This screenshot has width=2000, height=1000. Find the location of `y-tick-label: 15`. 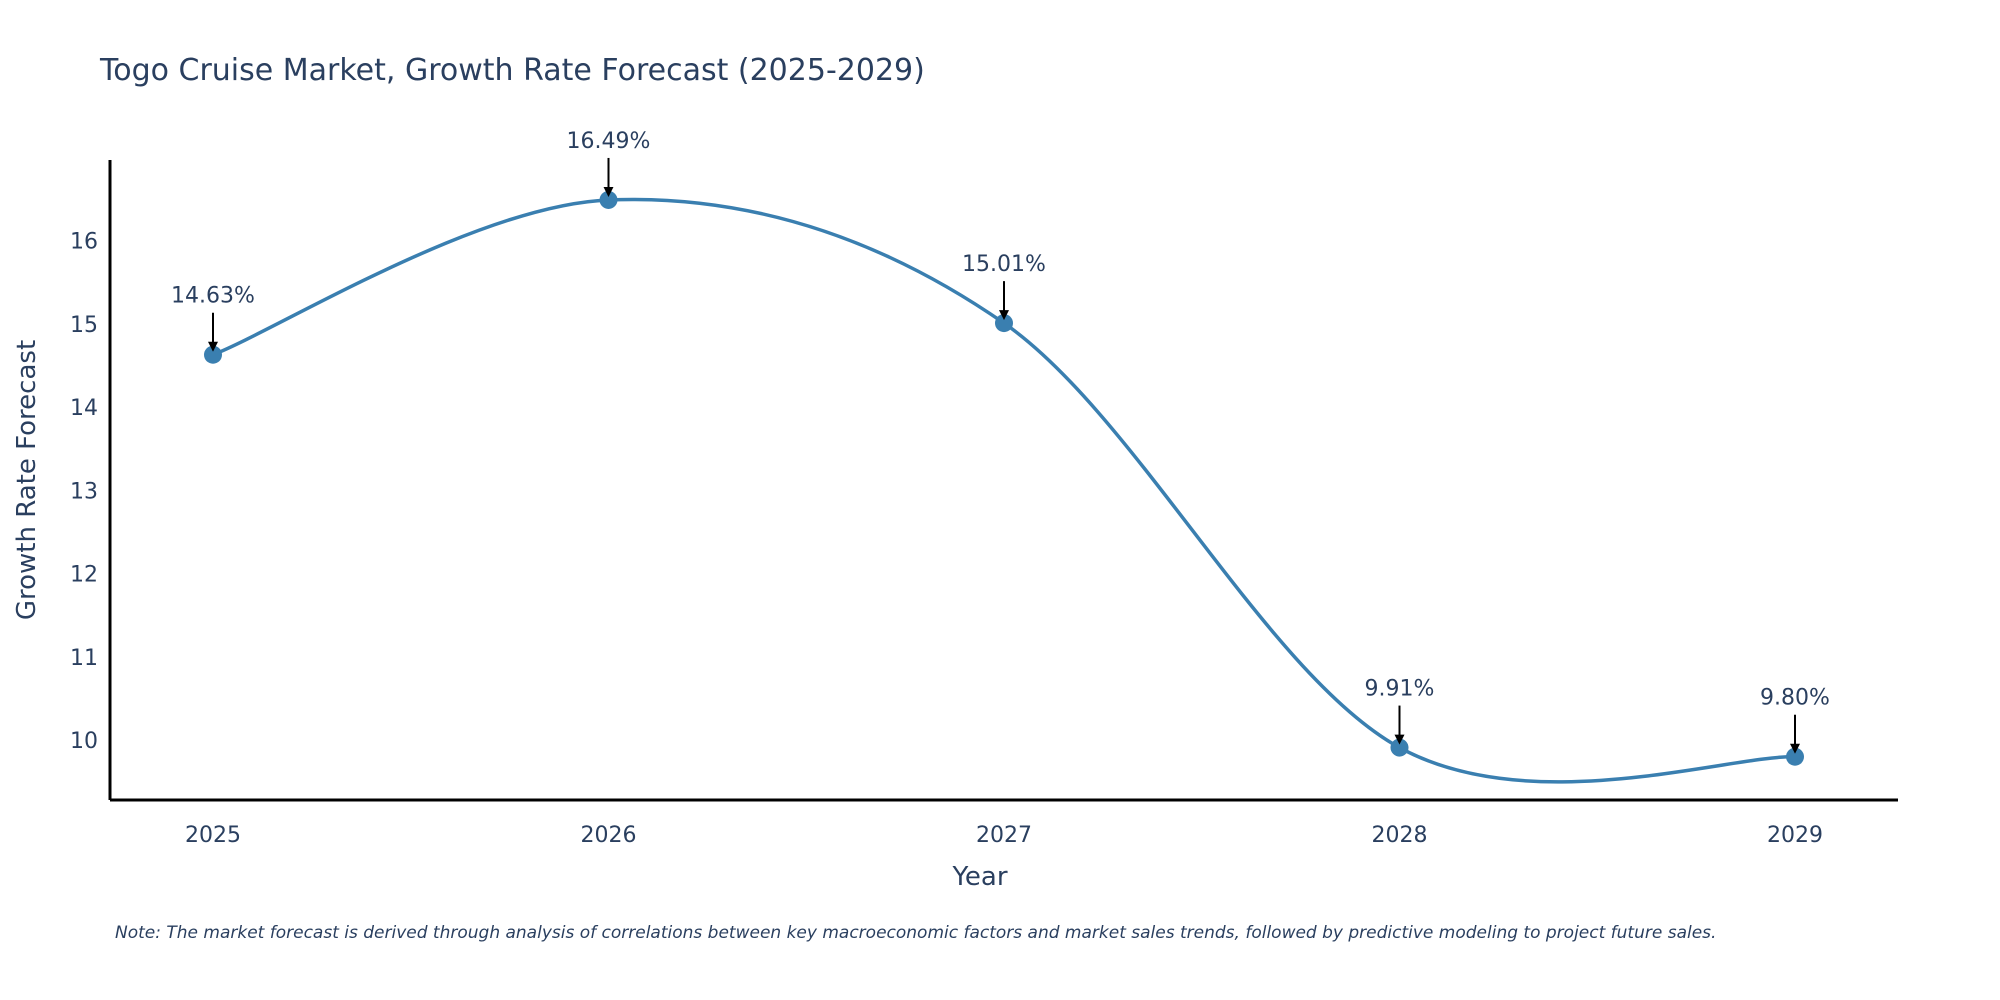

y-tick-label: 15 is located at coordinates (84, 325).